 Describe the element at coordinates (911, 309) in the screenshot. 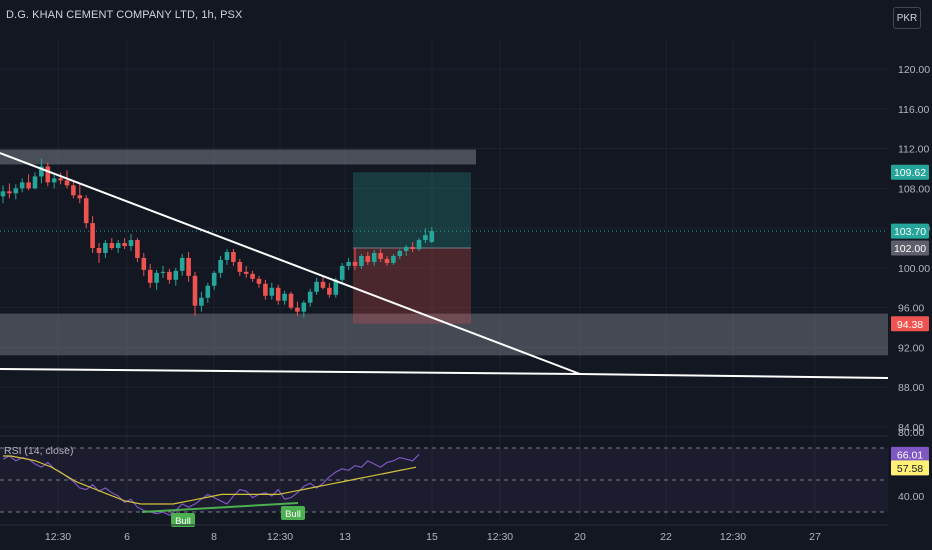

I see `price-tick-label: 96.00` at that location.